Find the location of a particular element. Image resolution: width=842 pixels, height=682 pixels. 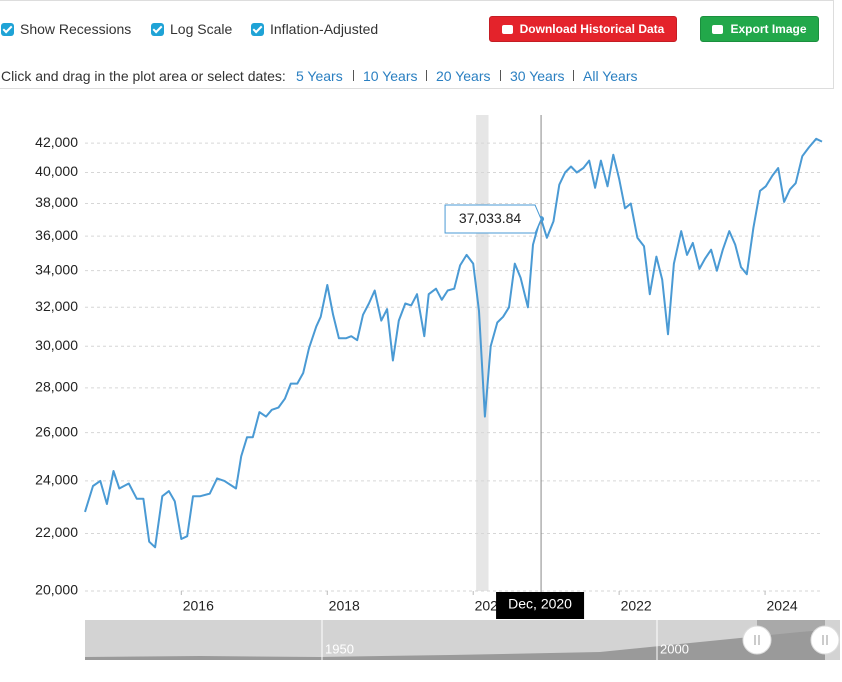

x-tick-label: 2016 is located at coordinates (198, 606).